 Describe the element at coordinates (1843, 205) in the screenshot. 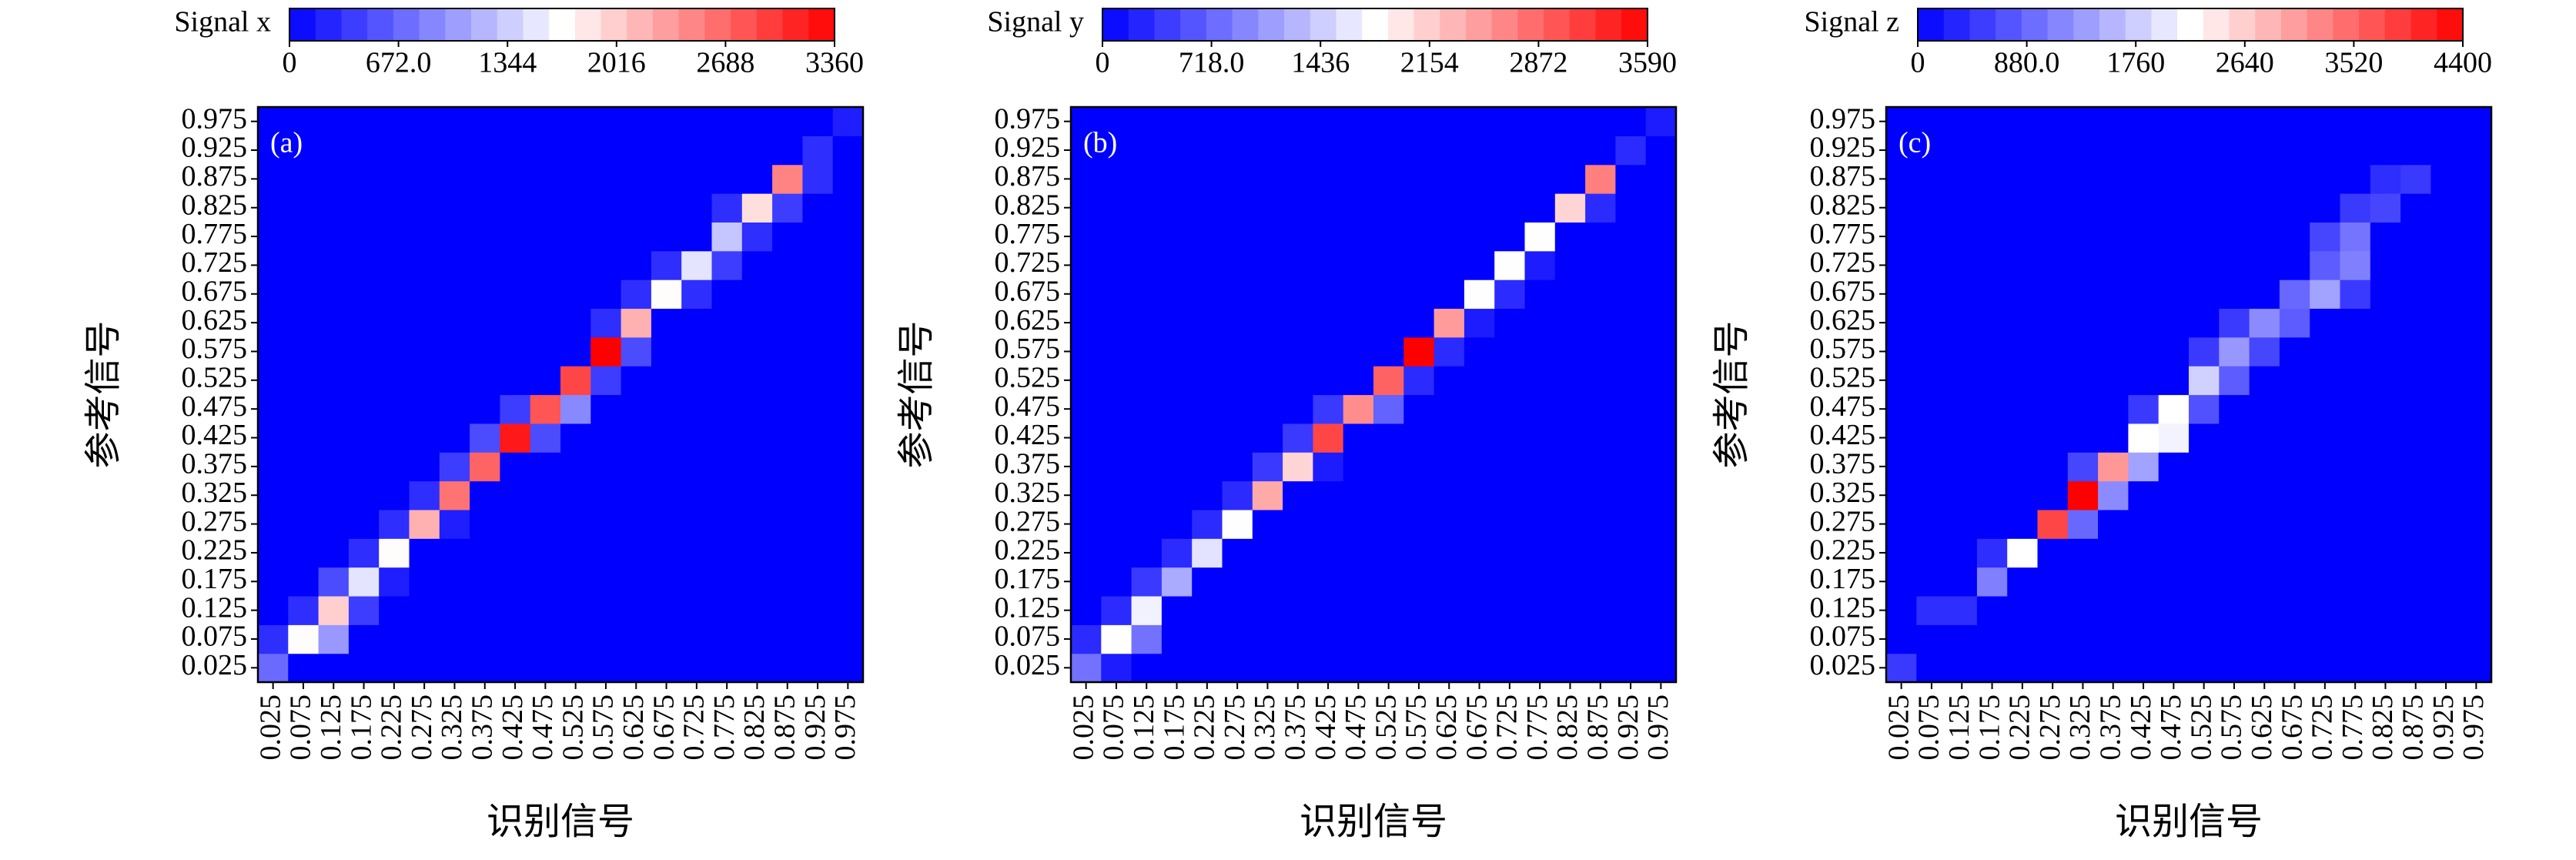

I see `y-tick-label: 0.825` at that location.